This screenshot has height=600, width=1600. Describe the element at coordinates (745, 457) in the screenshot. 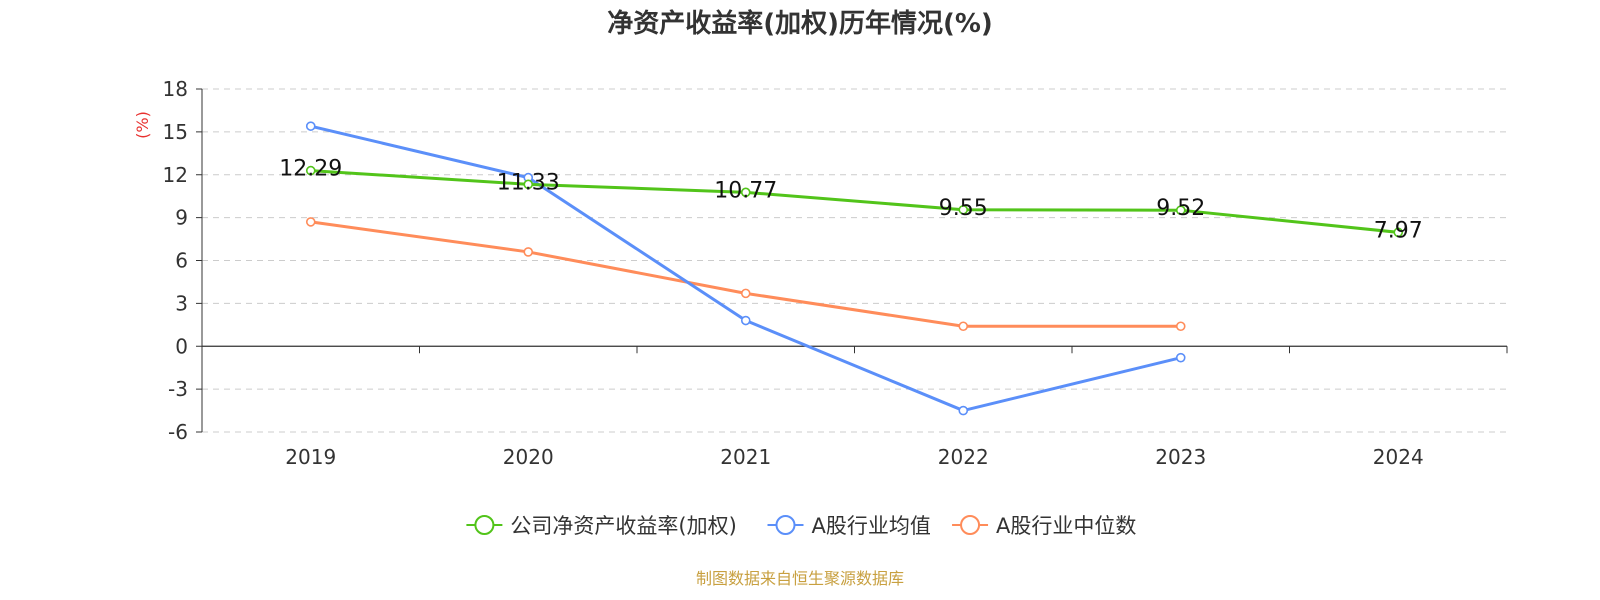

I see `x-tick-label: 2021` at that location.